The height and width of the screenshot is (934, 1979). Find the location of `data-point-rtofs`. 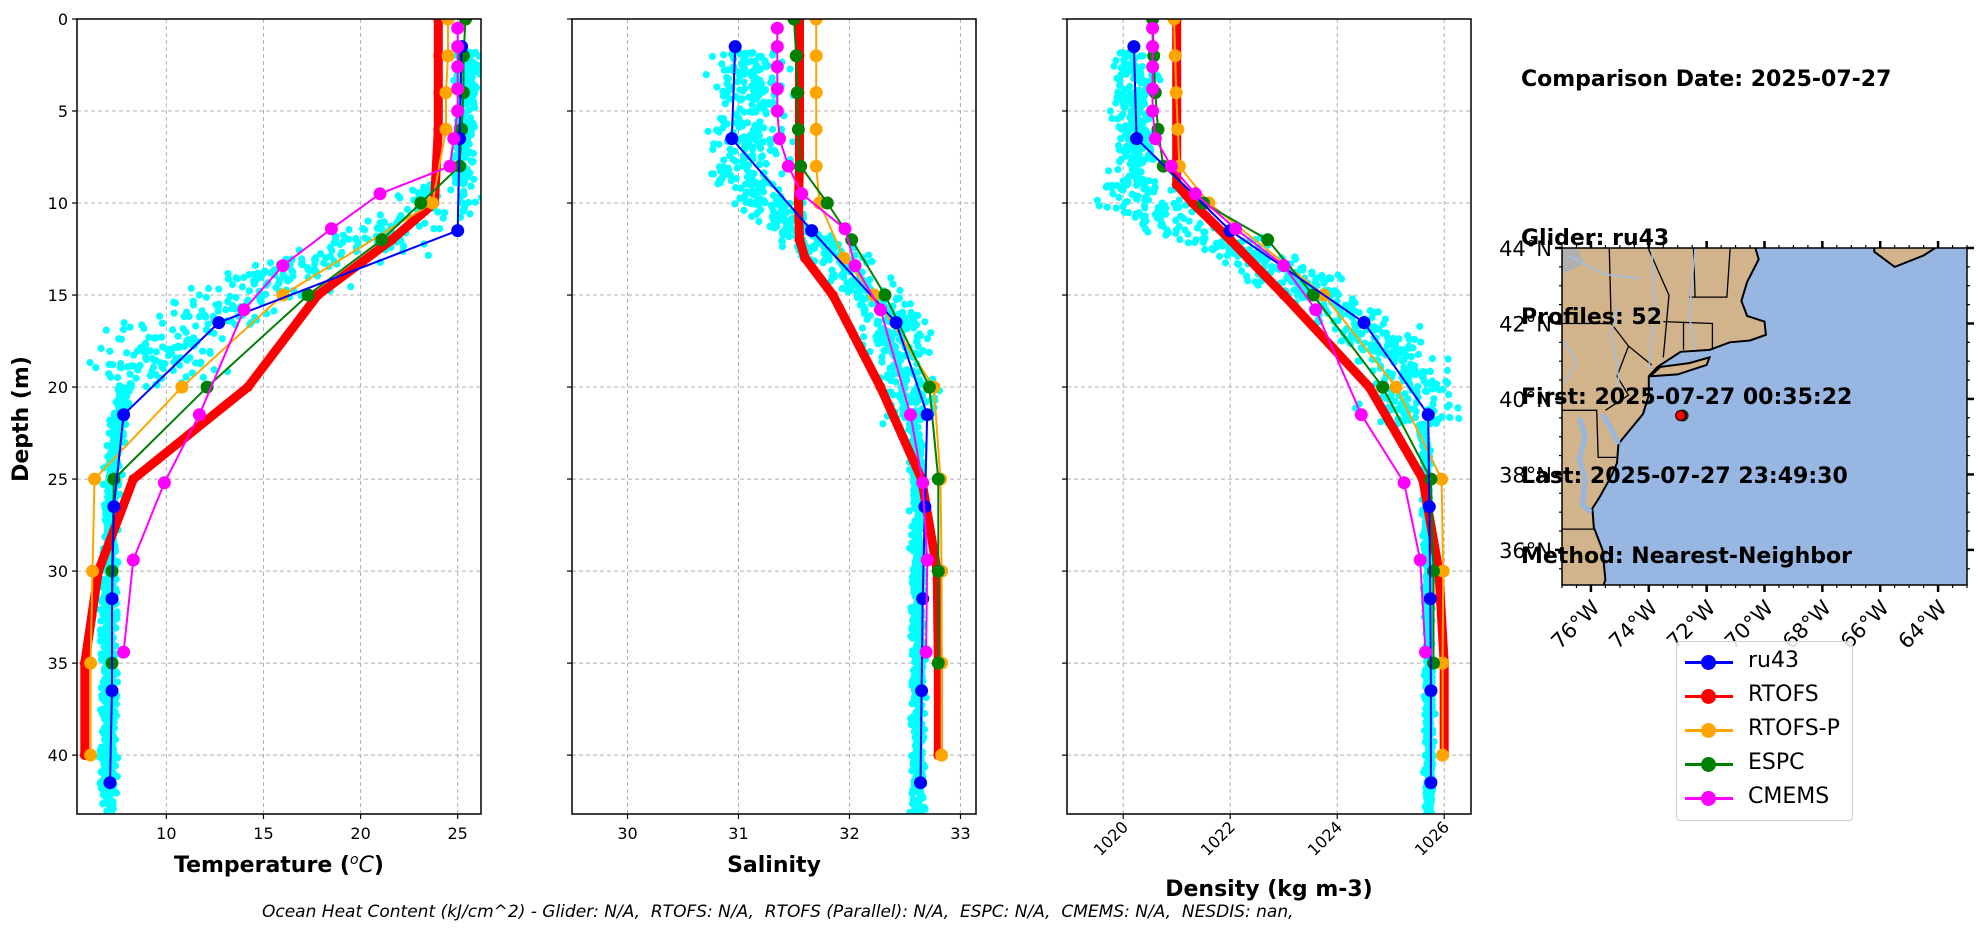

data-point-rtofs is located at coordinates (1230, 239).